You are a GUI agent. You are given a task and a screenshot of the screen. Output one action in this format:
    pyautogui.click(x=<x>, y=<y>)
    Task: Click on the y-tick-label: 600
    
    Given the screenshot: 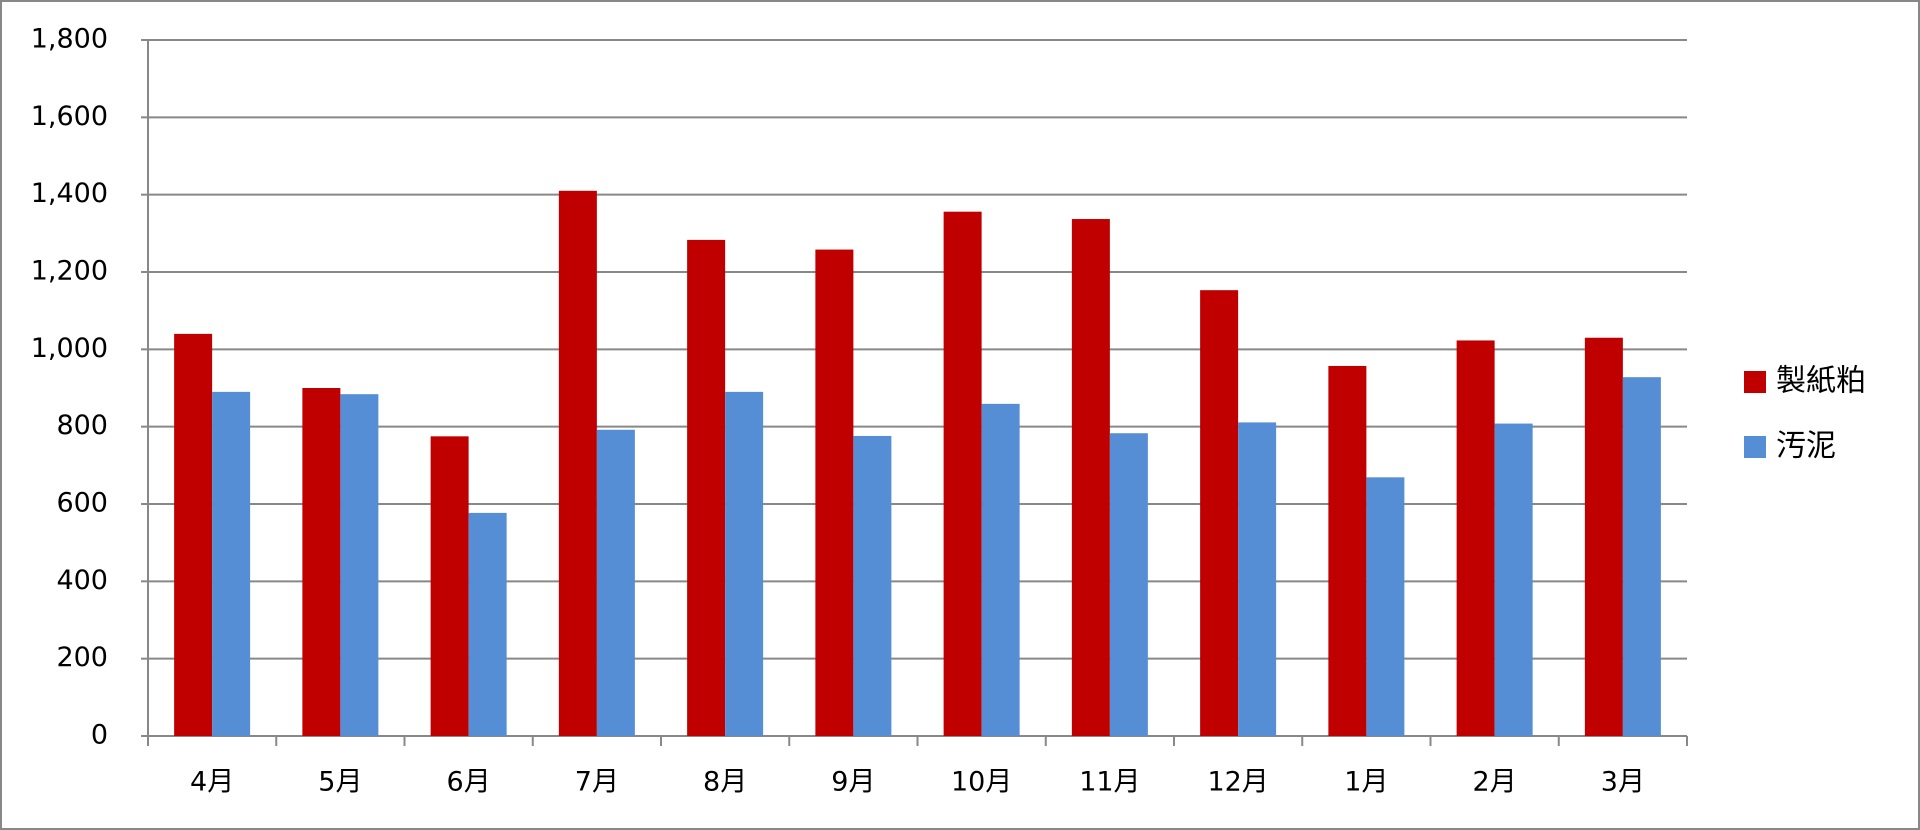 What is the action you would take?
    pyautogui.click(x=82, y=503)
    